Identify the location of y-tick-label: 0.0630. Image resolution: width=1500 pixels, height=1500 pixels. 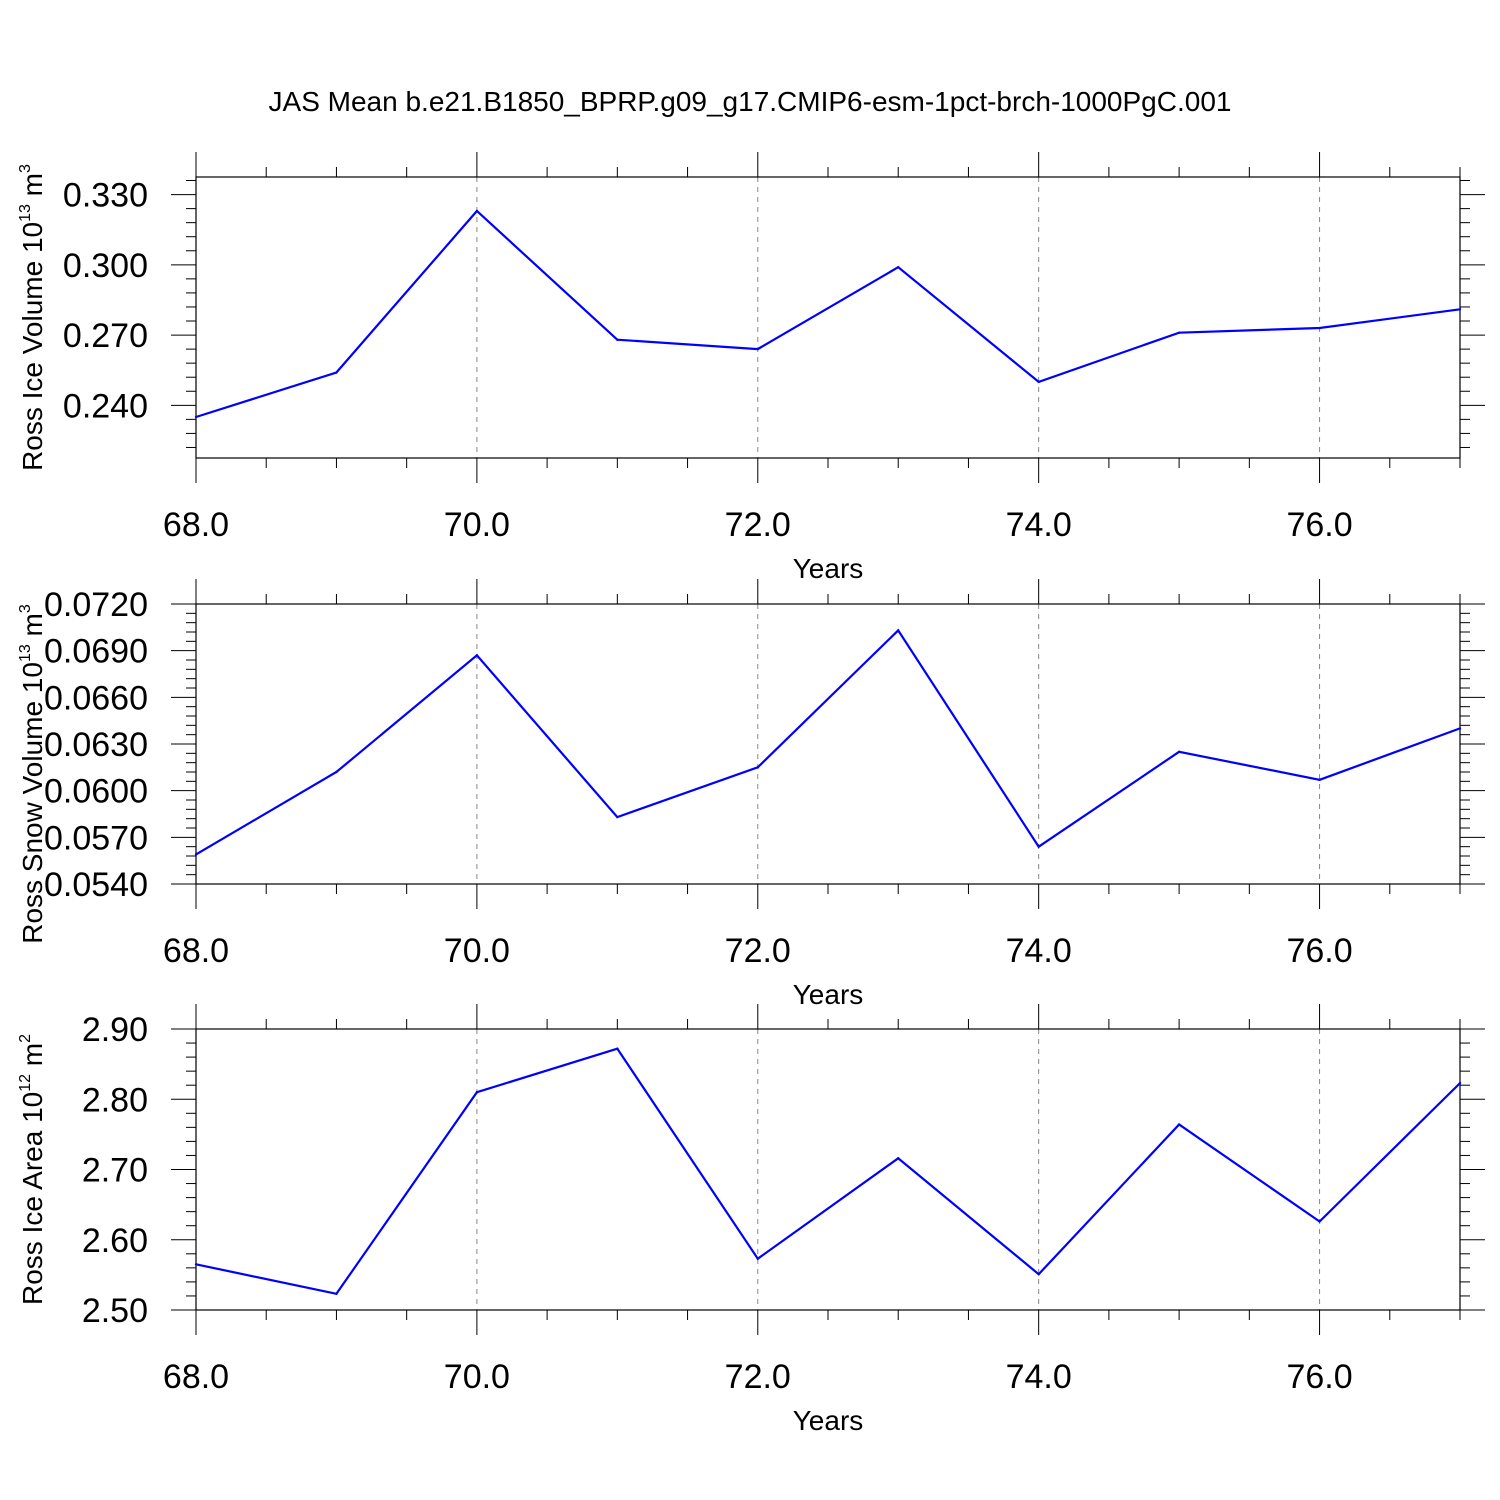
(96, 745).